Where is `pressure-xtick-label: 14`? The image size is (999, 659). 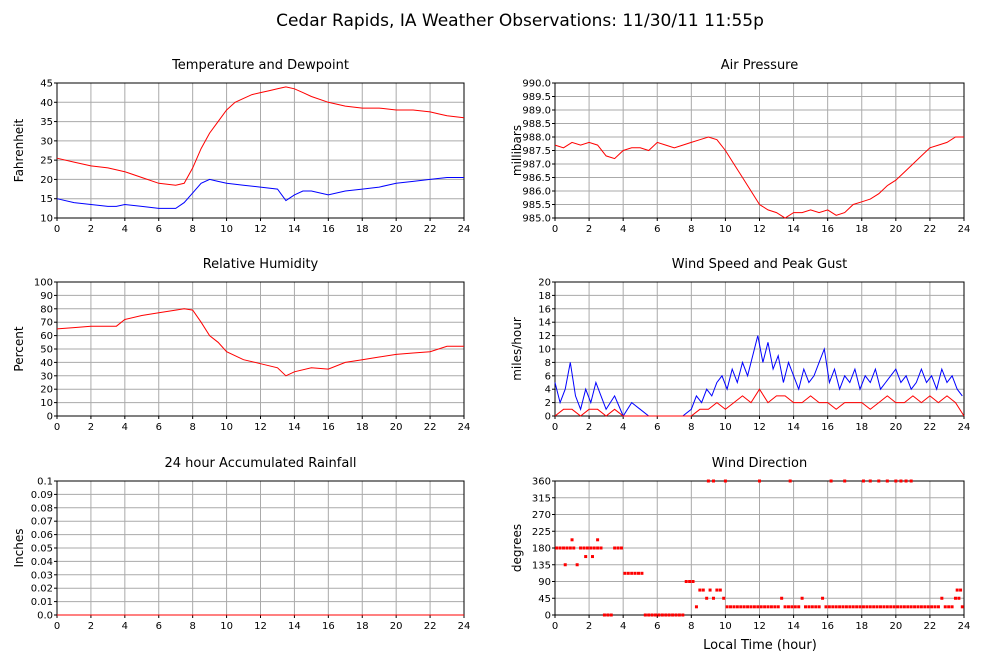
pressure-xtick-label: 14 is located at coordinates (793, 229).